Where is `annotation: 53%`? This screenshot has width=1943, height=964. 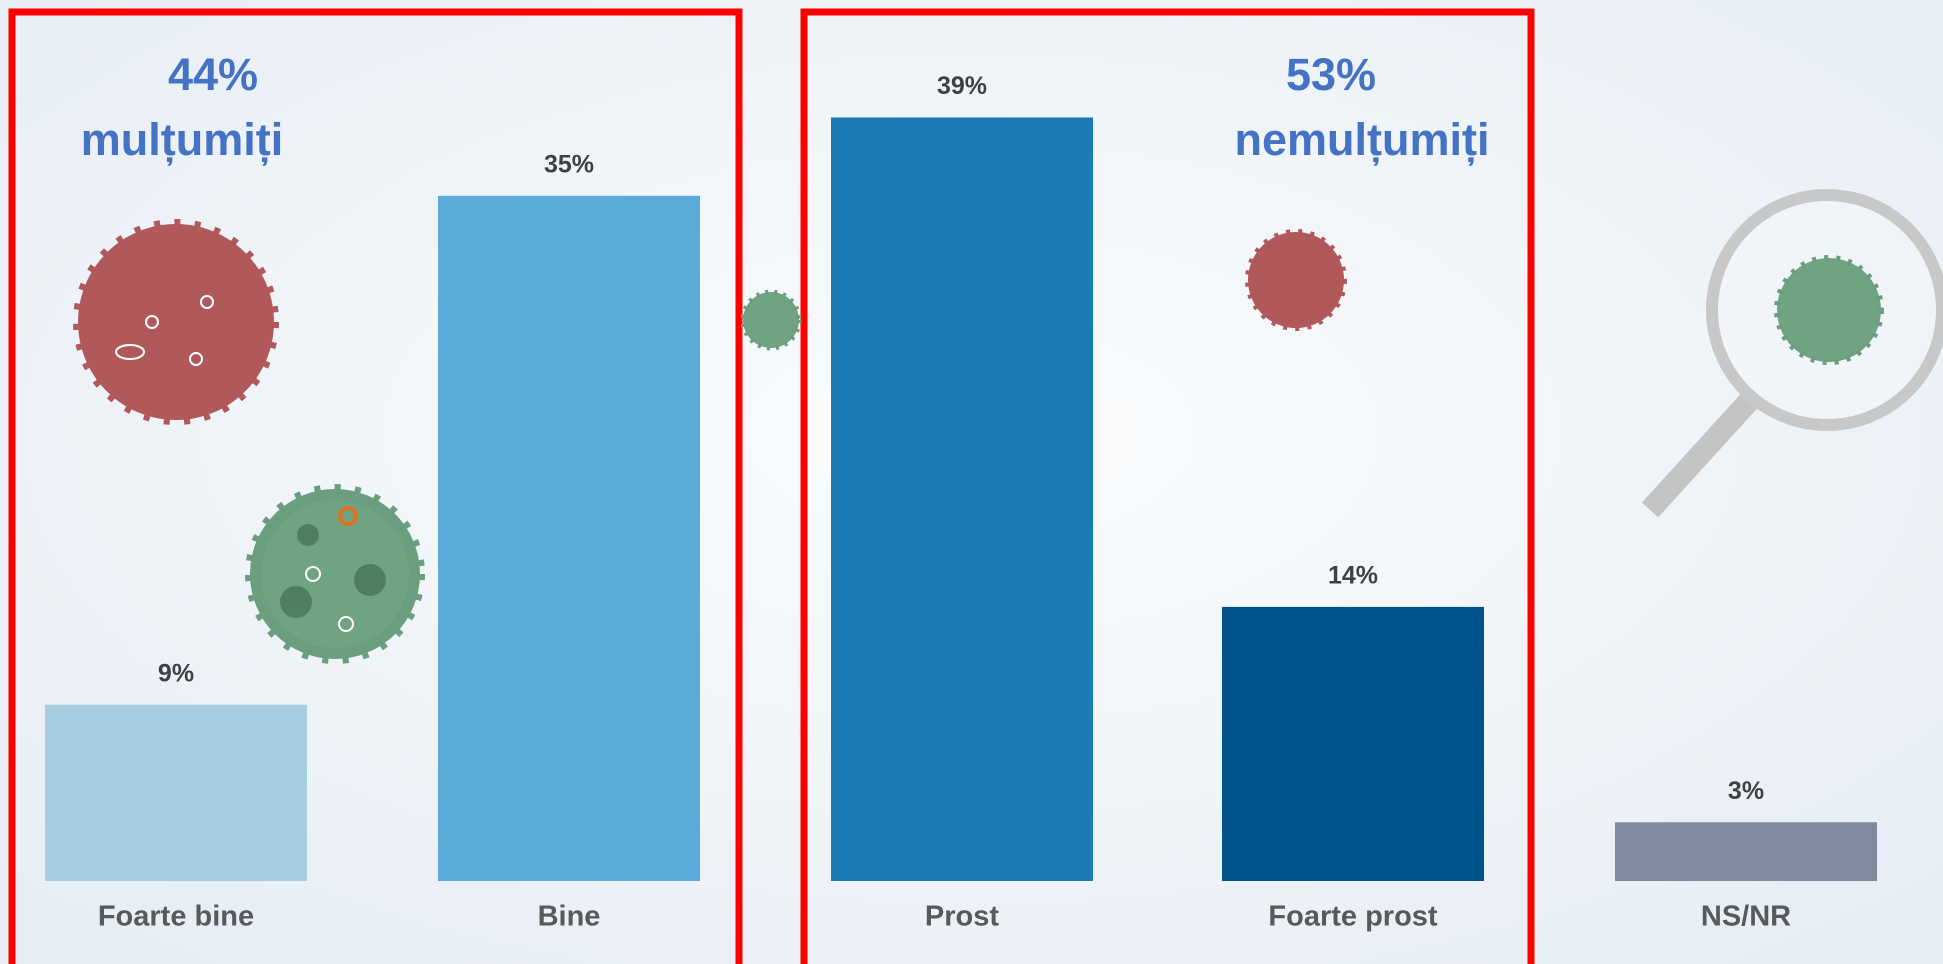 annotation: 53% is located at coordinates (1331, 74).